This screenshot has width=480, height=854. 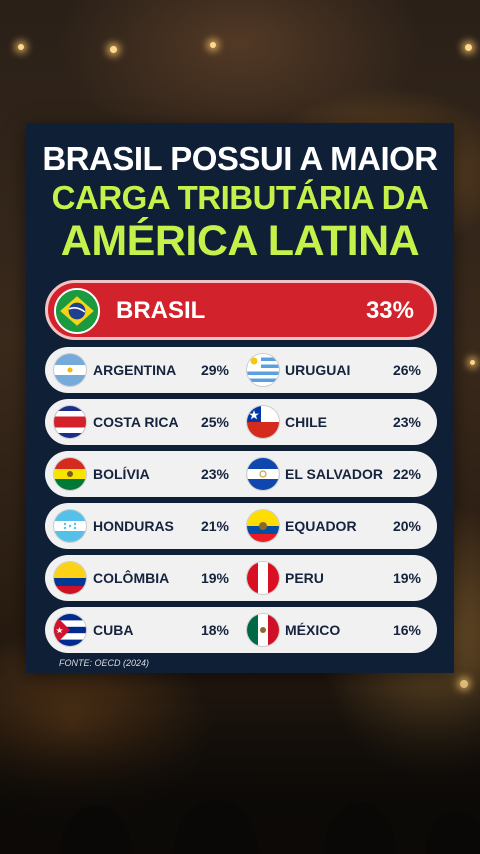 I want to click on source-note: FONTE: OECD (2024), so click(x=104, y=663).